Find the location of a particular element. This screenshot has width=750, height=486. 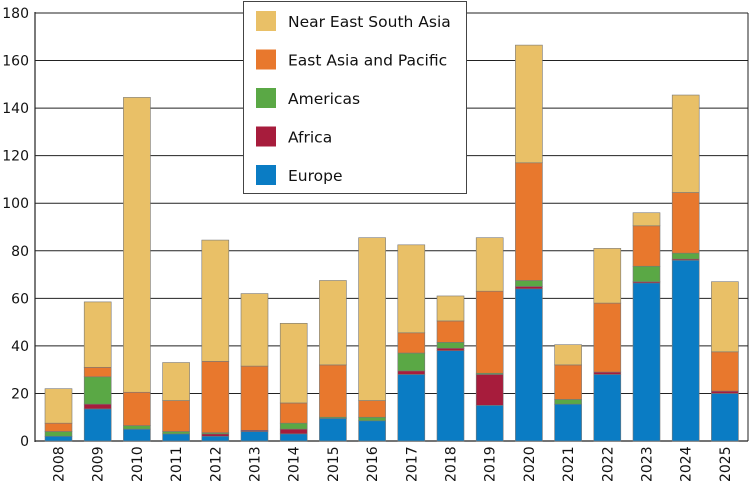

bar-europe-2008 is located at coordinates (58, 438).